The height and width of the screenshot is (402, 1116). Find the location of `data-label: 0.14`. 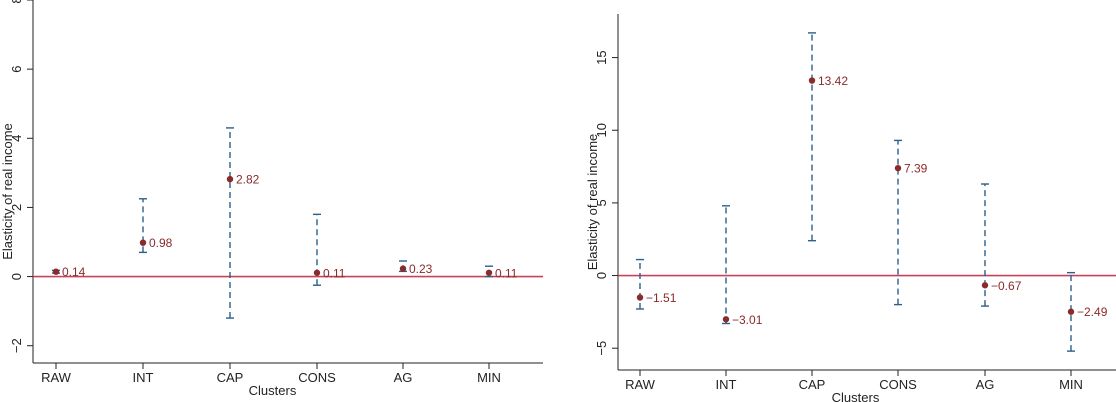

data-label: 0.14 is located at coordinates (74, 272).